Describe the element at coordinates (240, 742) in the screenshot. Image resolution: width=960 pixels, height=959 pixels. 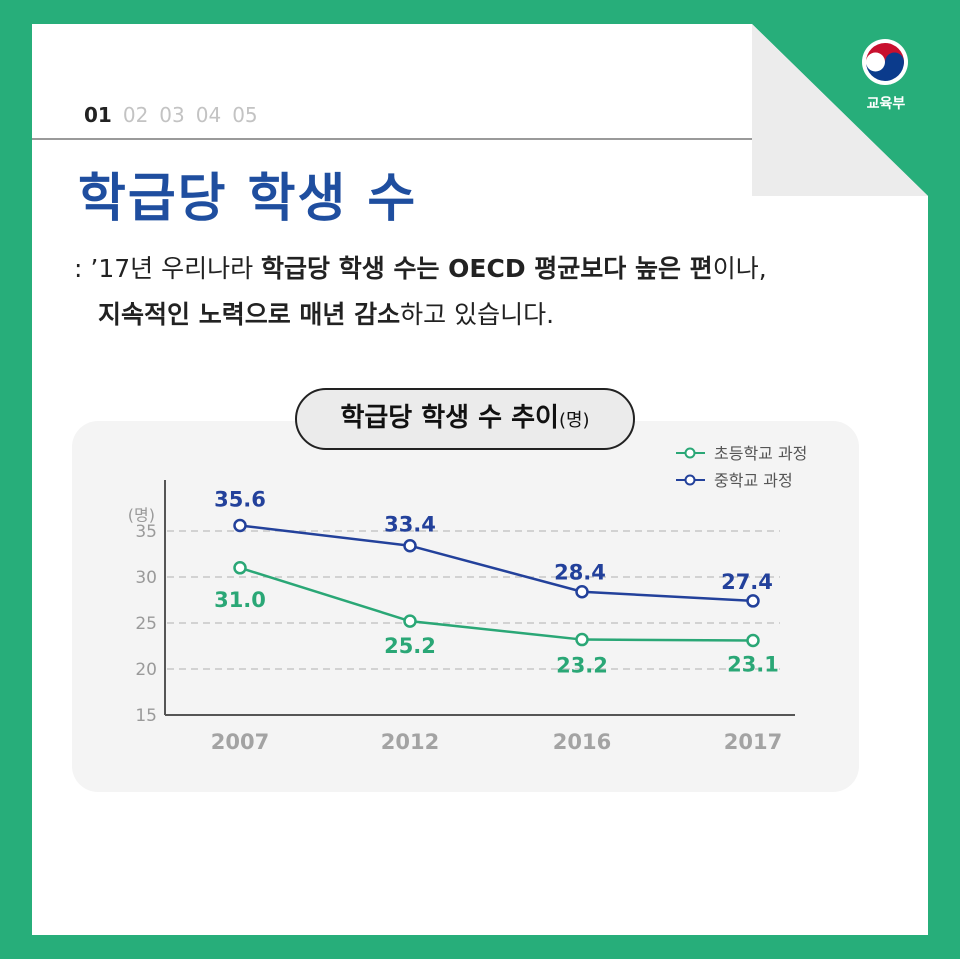
I see `x-tick-label: 2007` at that location.